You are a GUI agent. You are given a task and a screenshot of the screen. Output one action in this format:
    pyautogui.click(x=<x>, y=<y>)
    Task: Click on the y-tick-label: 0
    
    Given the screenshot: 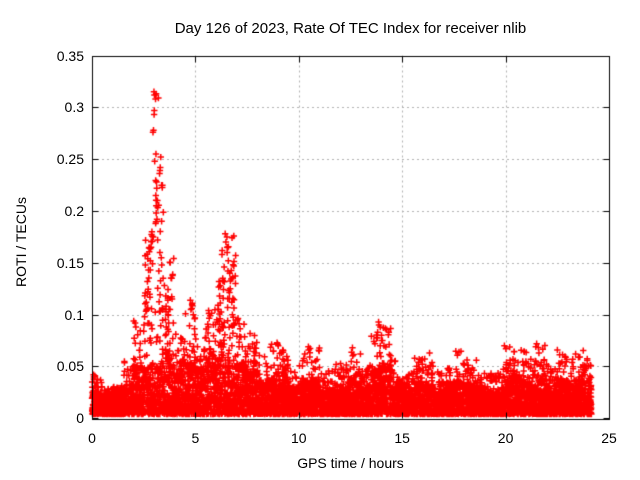 What is the action you would take?
    pyautogui.click(x=80, y=418)
    